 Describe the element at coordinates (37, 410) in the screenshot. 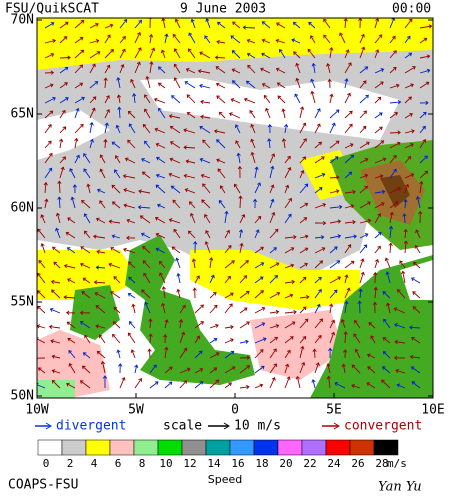

I see `lon-label: 10W` at that location.